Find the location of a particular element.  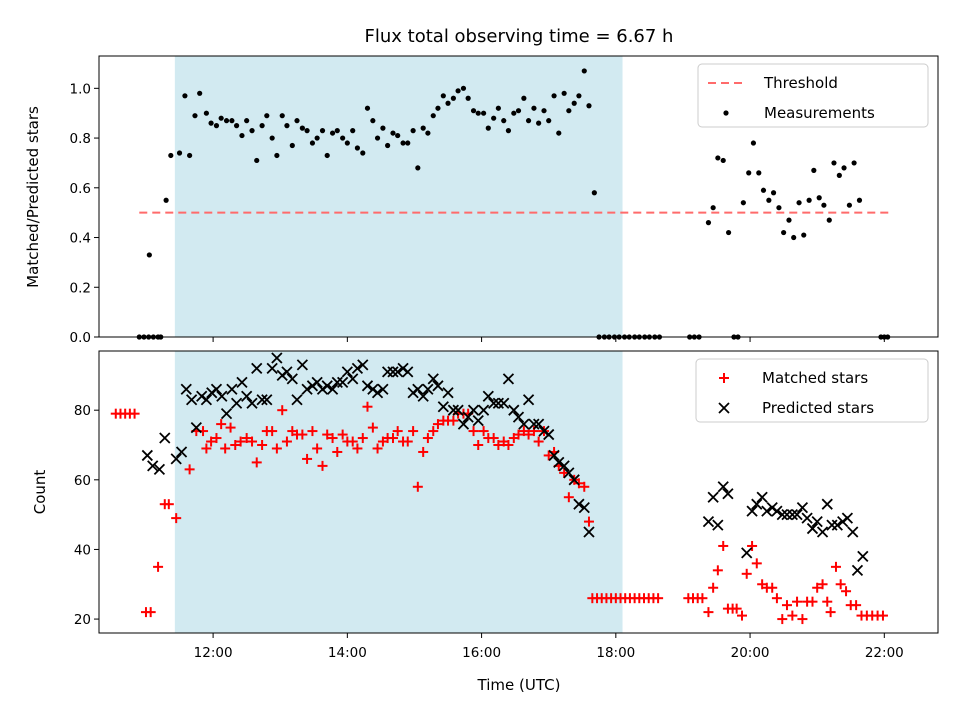

x-tick-label: 22:00 is located at coordinates (884, 653).